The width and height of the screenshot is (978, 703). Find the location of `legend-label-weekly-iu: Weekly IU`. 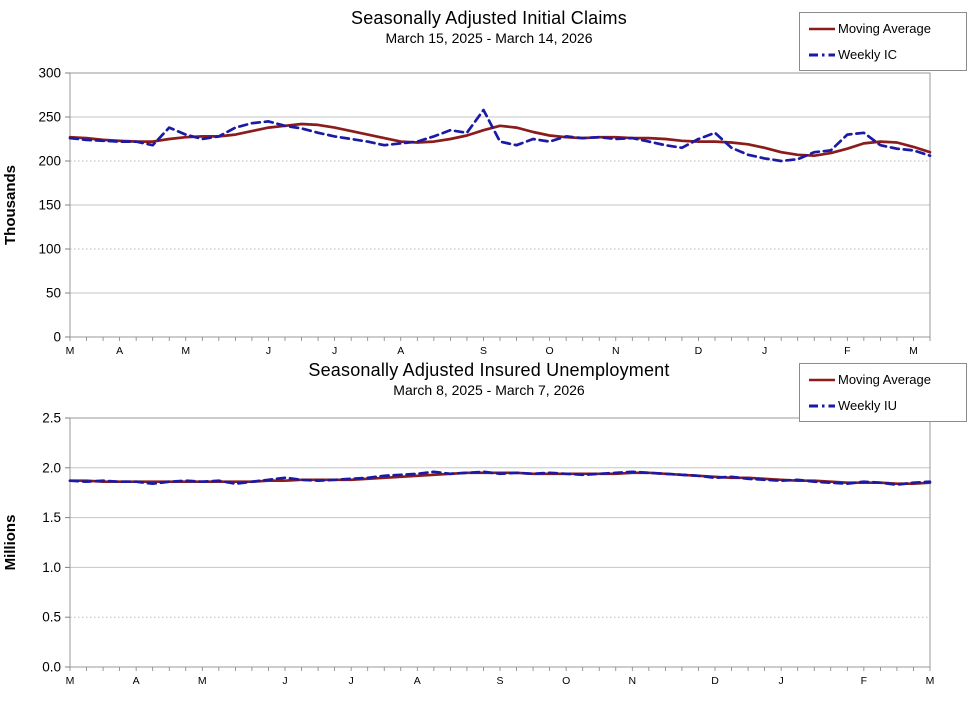

legend-label-weekly-iu: Weekly IU is located at coordinates (867, 405).